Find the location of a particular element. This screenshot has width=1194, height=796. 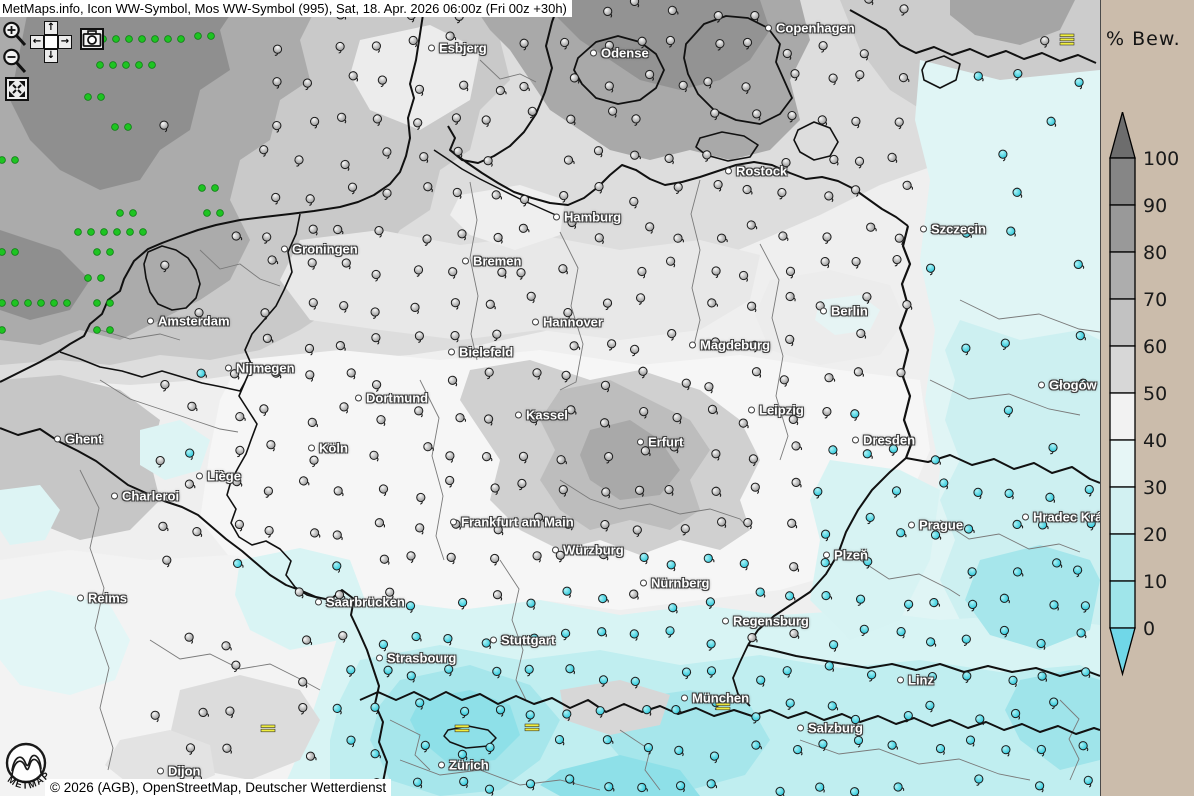

legend-unit-label: % Bew. is located at coordinates (1143, 39).